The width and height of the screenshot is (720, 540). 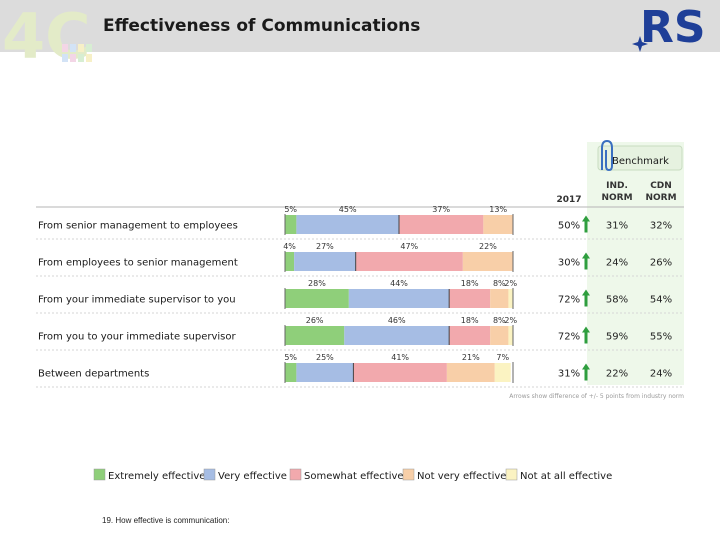 What do you see at coordinates (617, 300) in the screenshot?
I see `value-ind-norm: 58%` at bounding box center [617, 300].